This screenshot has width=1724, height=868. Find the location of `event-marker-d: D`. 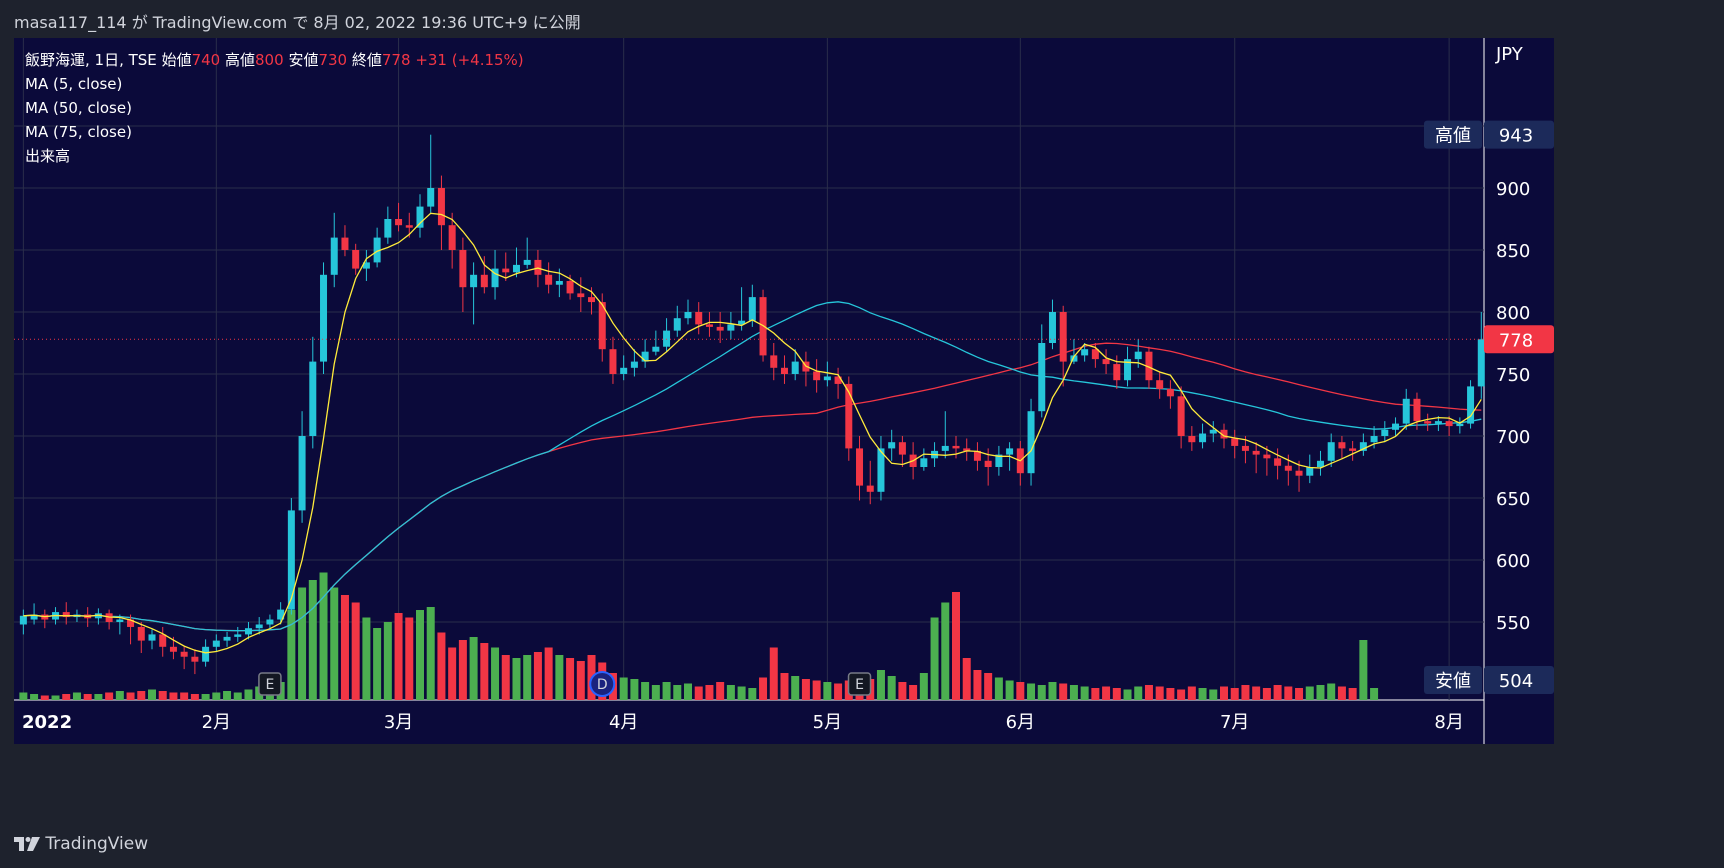

event-marker-d: D is located at coordinates (602, 684).